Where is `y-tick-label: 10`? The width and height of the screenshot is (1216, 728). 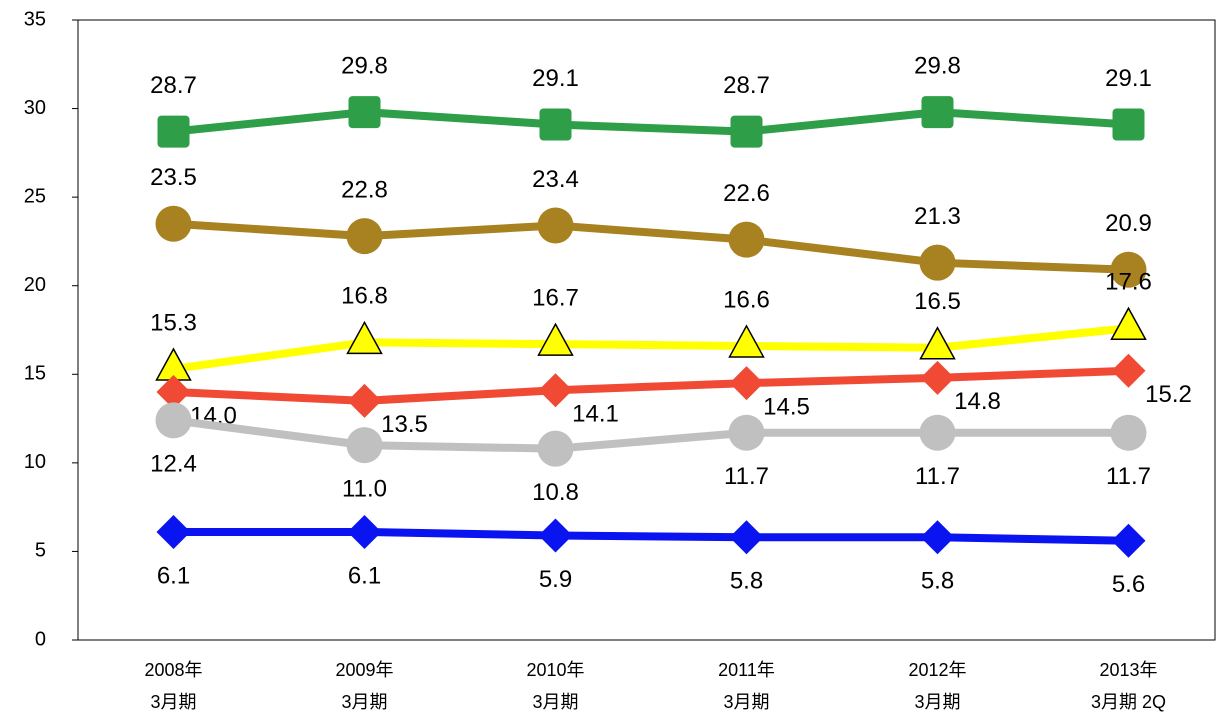
y-tick-label: 10 is located at coordinates (35, 462).